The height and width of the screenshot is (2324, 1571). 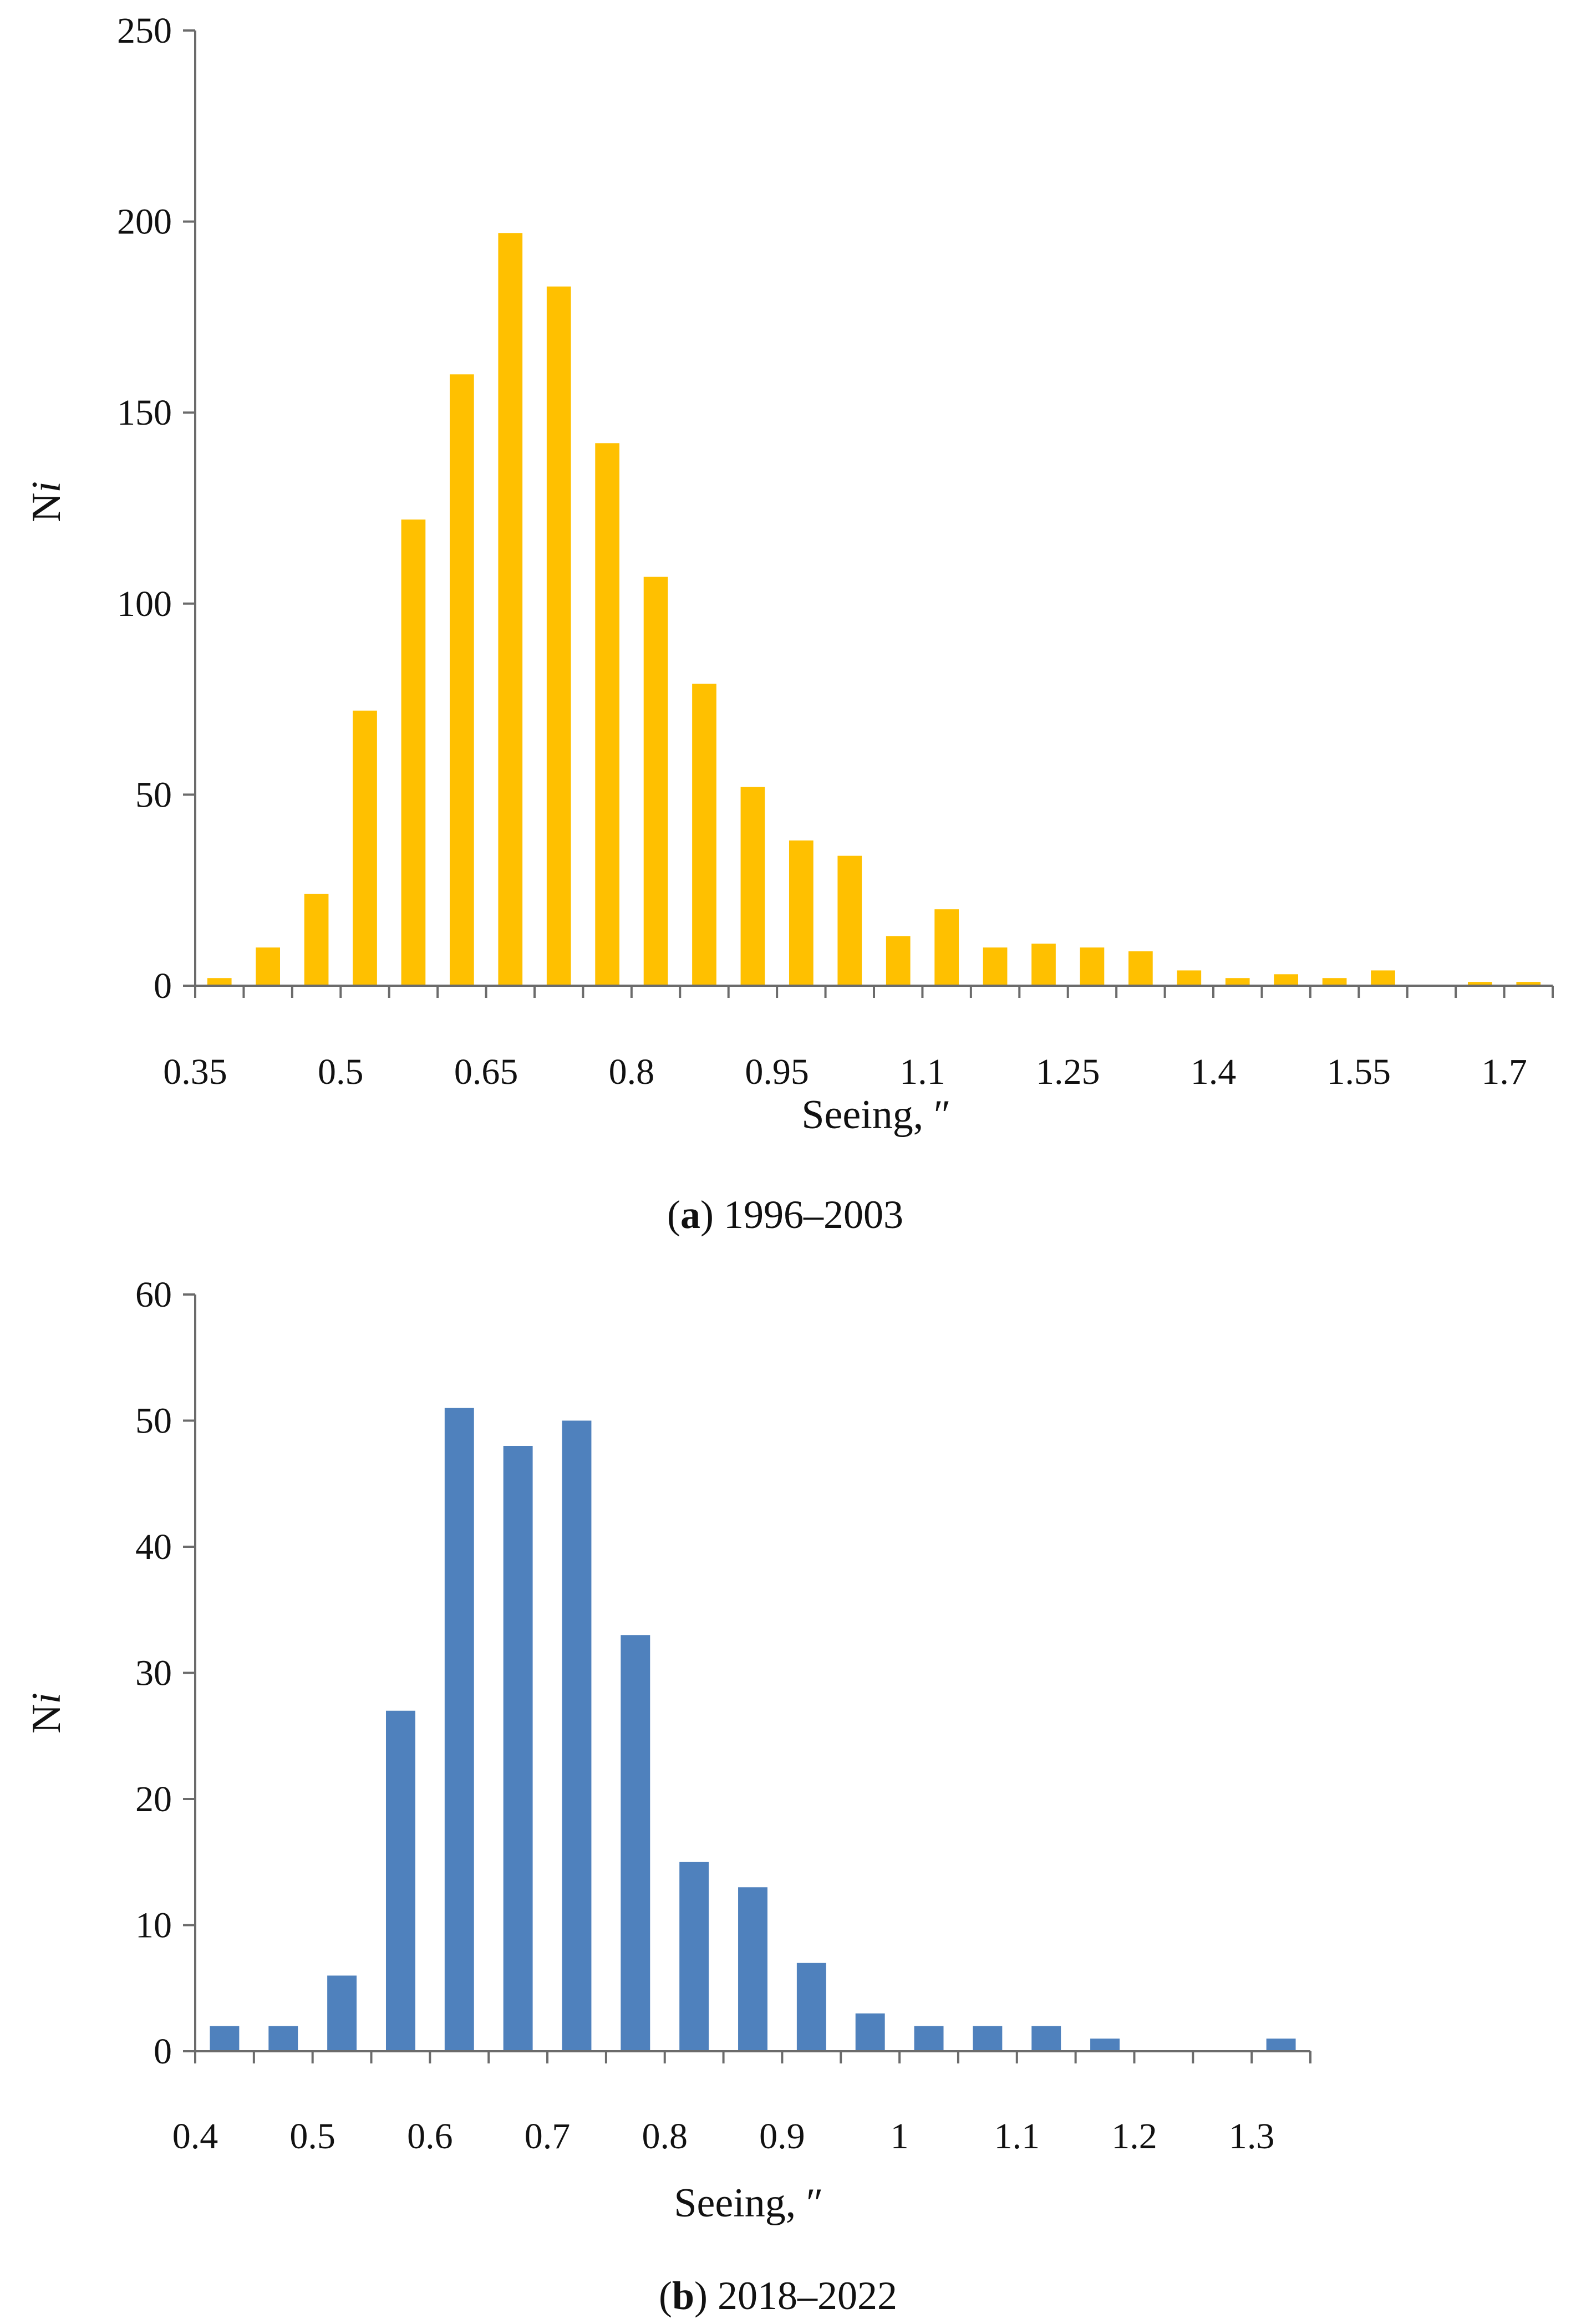 What do you see at coordinates (46, 502) in the screenshot?
I see `y-axis-title-a: Ni` at bounding box center [46, 502].